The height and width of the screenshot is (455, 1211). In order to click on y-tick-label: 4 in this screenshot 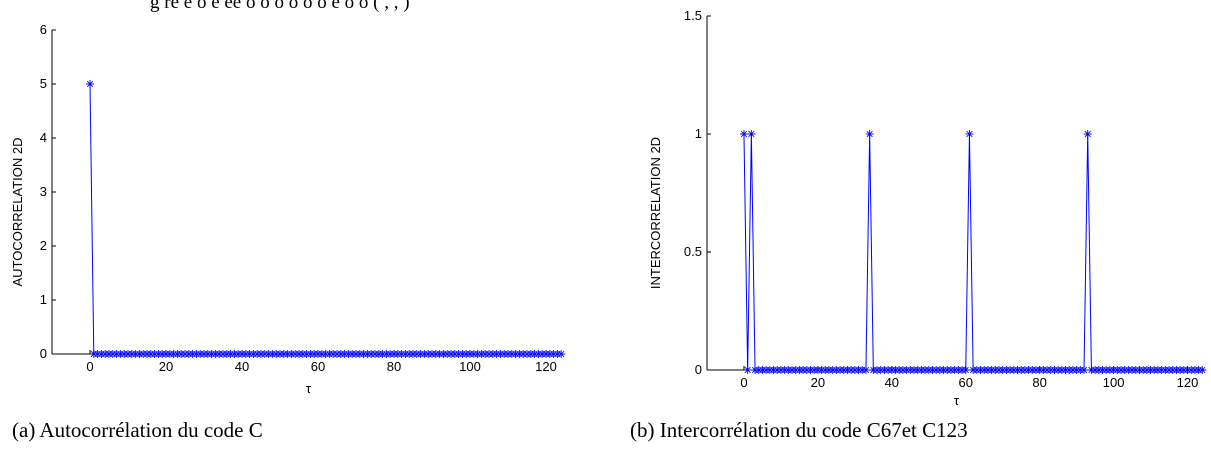, I will do `click(43, 137)`.